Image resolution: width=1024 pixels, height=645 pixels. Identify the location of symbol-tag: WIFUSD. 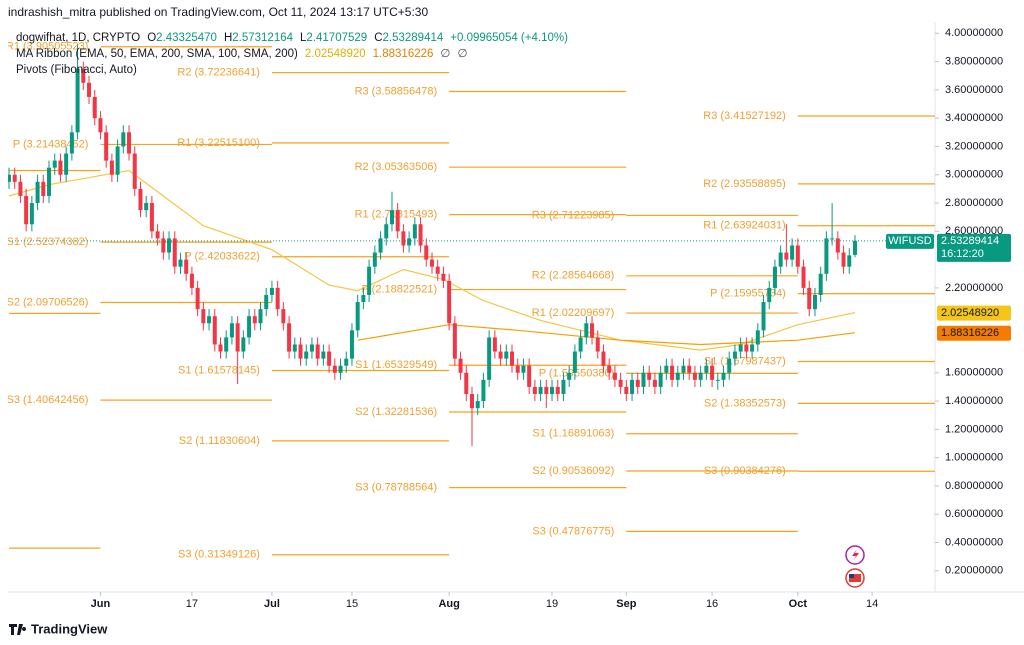
(909, 241).